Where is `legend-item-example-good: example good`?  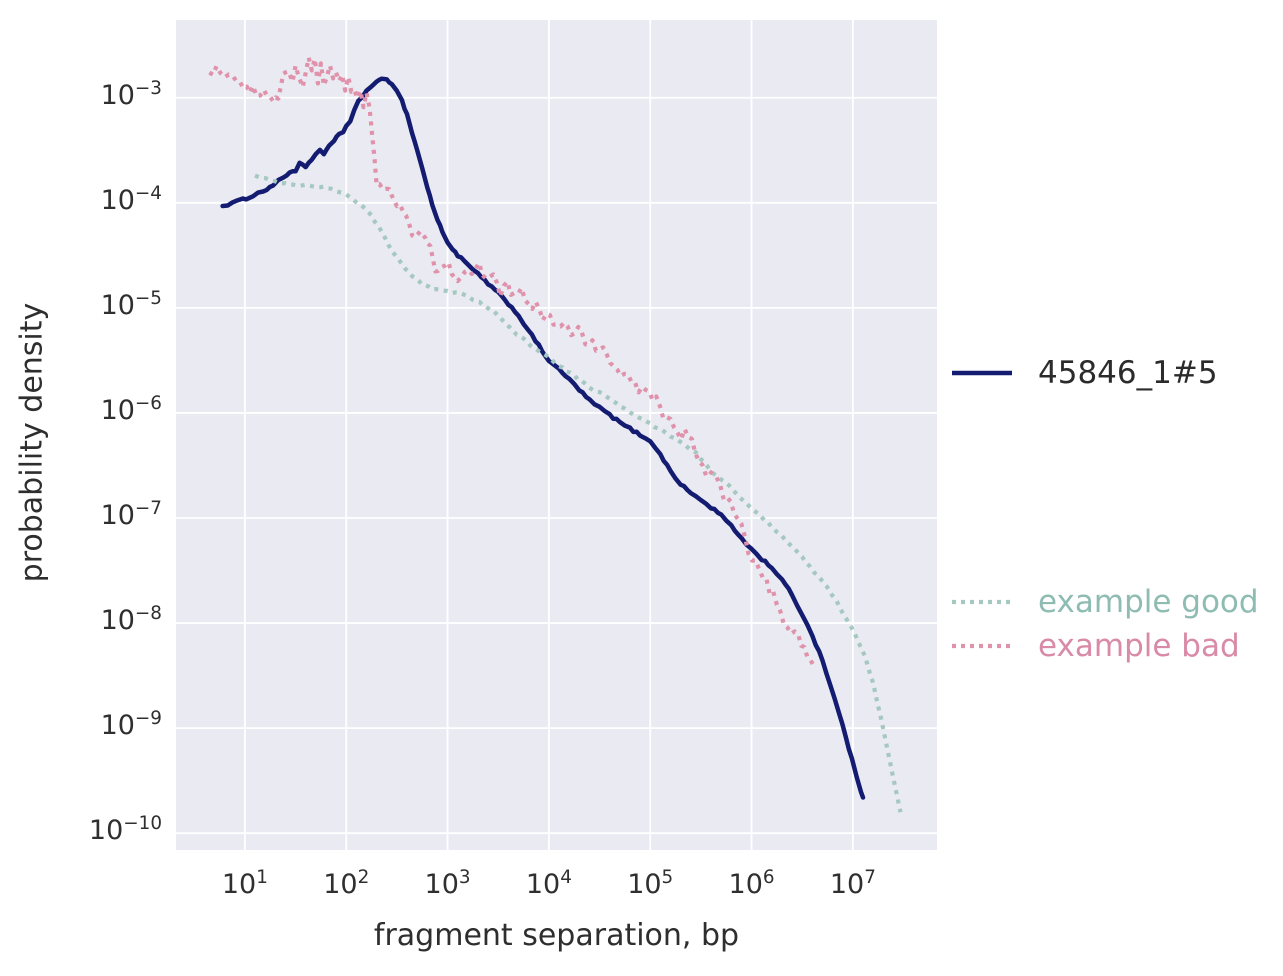 legend-item-example-good: example good is located at coordinates (1104, 602).